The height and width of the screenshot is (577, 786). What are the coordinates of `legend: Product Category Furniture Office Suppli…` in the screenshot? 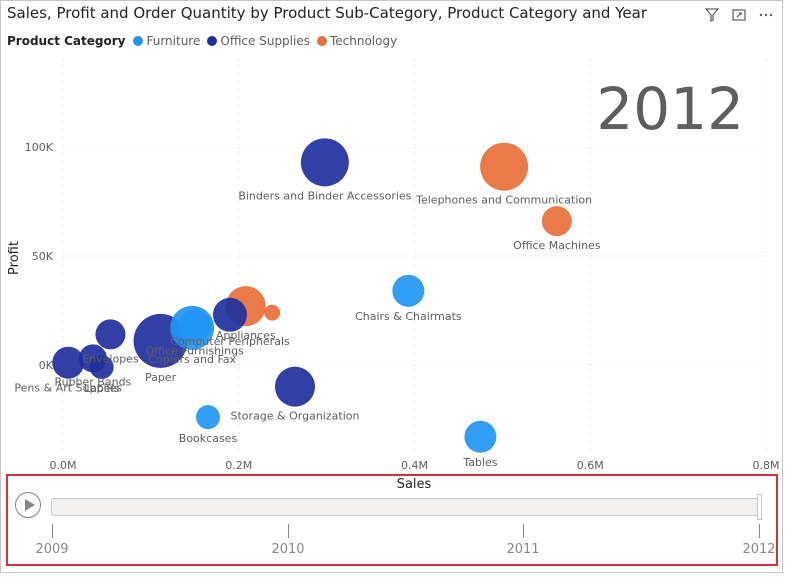 It's located at (205, 41).